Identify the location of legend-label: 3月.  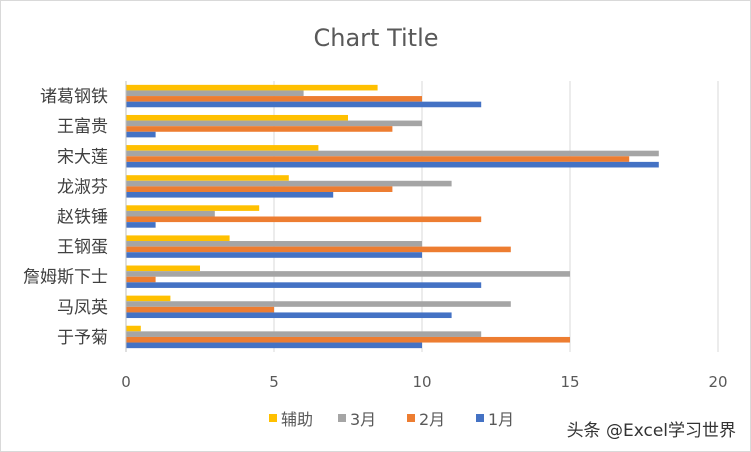
(363, 419).